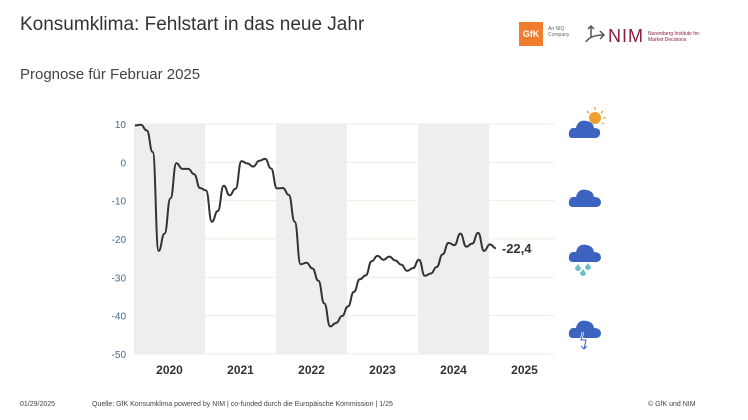 The image size is (748, 420). I want to click on nim-logo: NIM, so click(626, 36).